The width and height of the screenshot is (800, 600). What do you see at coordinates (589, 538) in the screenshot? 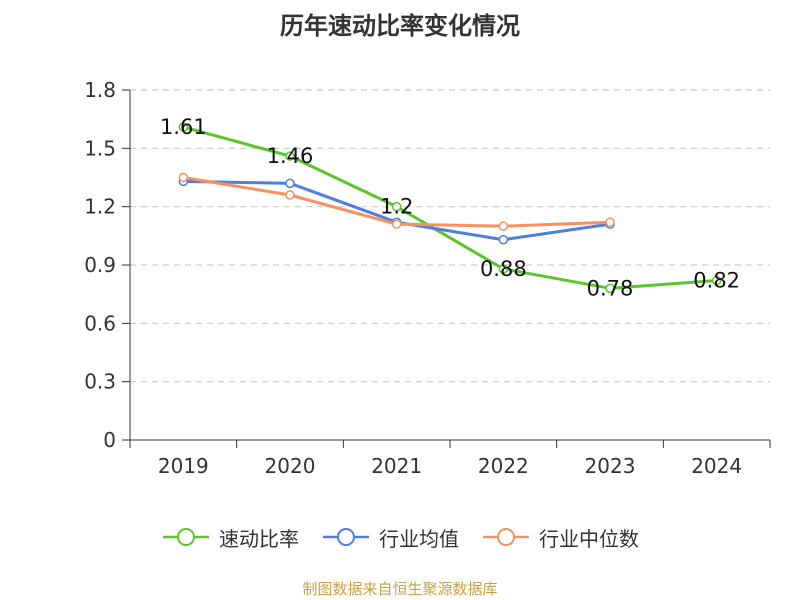
I see `legend-label: 行业中位数` at bounding box center [589, 538].